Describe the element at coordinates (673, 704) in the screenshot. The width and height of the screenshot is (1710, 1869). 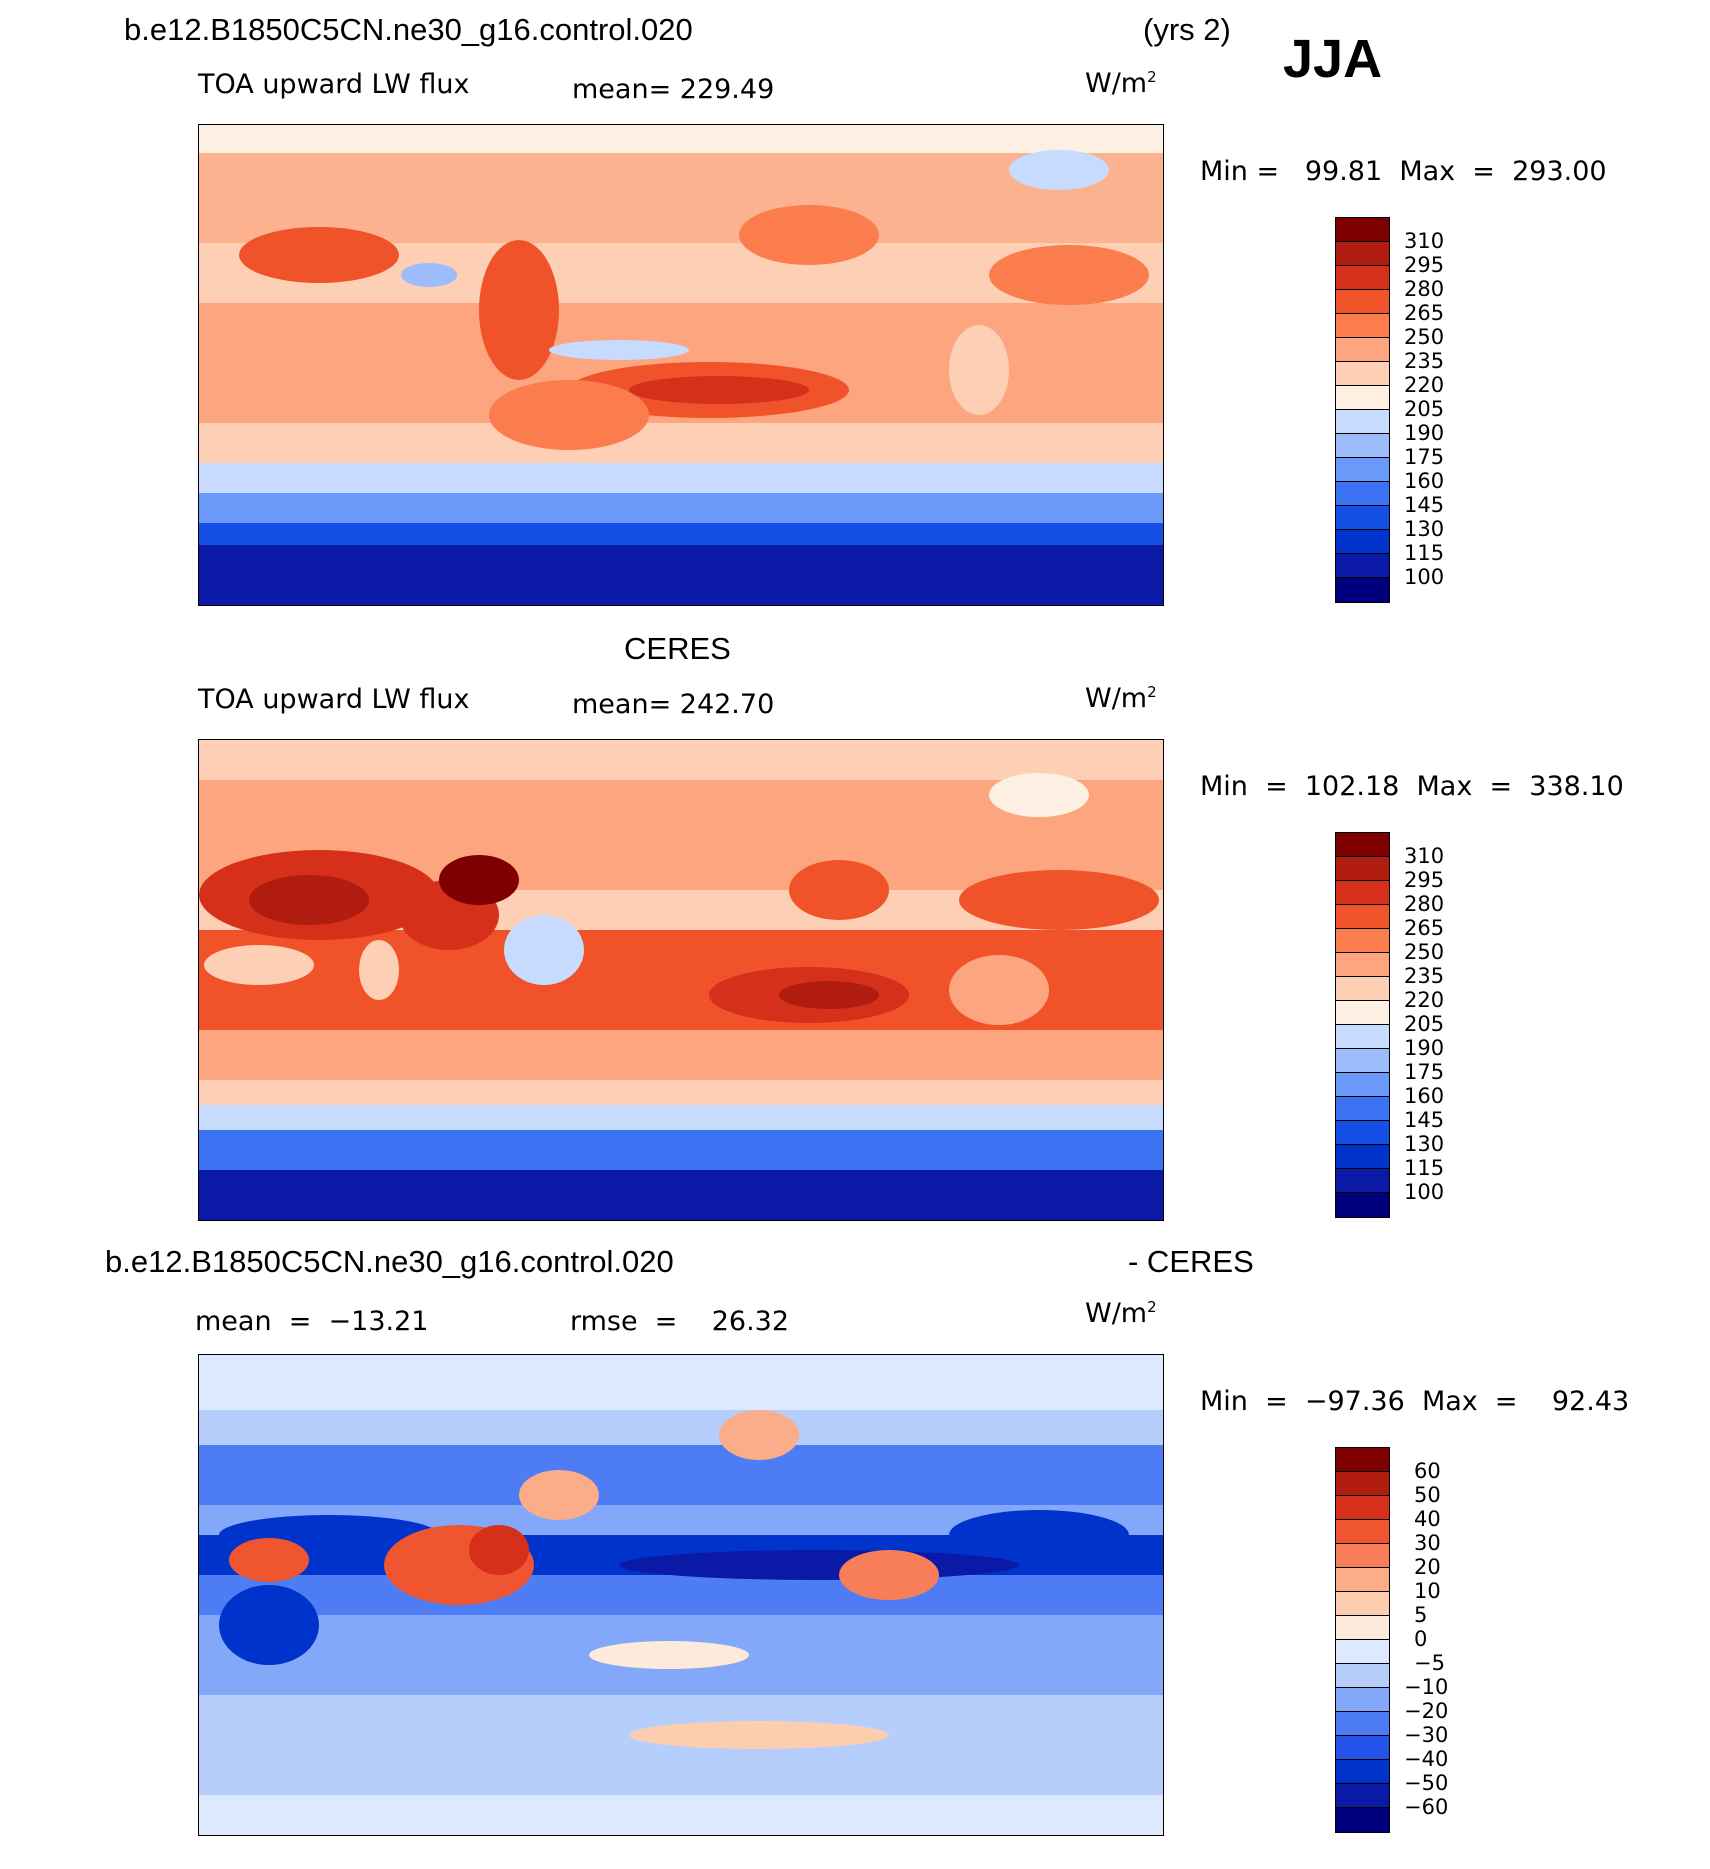
I see `panel-mean-label: mean= 242.70` at that location.